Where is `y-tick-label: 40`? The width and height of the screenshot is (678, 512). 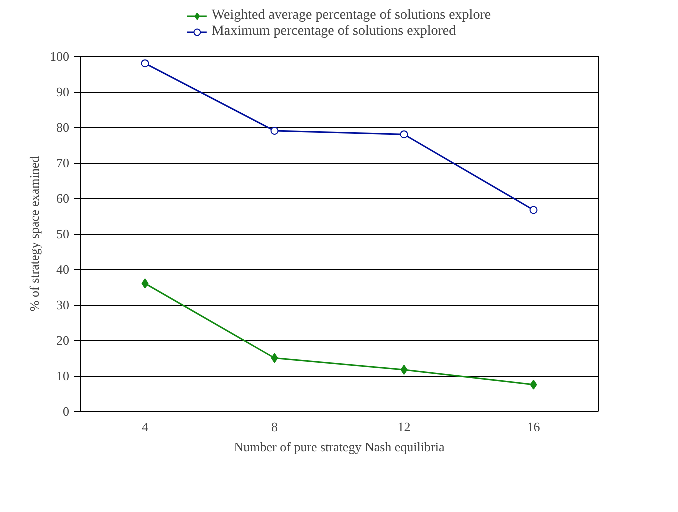 y-tick-label: 40 is located at coordinates (63, 269).